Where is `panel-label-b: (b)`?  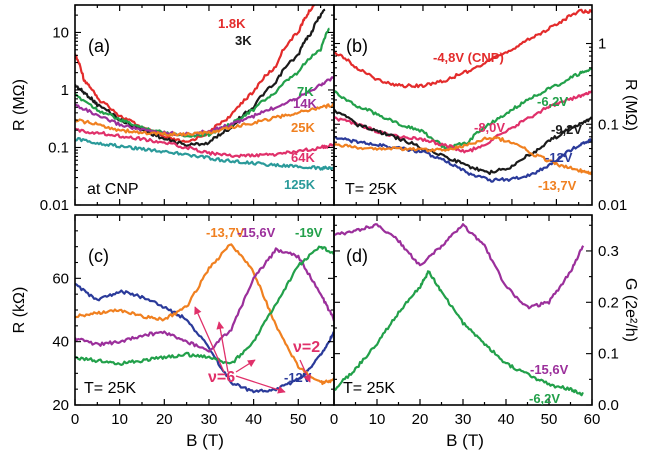
panel-label-b: (b) is located at coordinates (357, 46).